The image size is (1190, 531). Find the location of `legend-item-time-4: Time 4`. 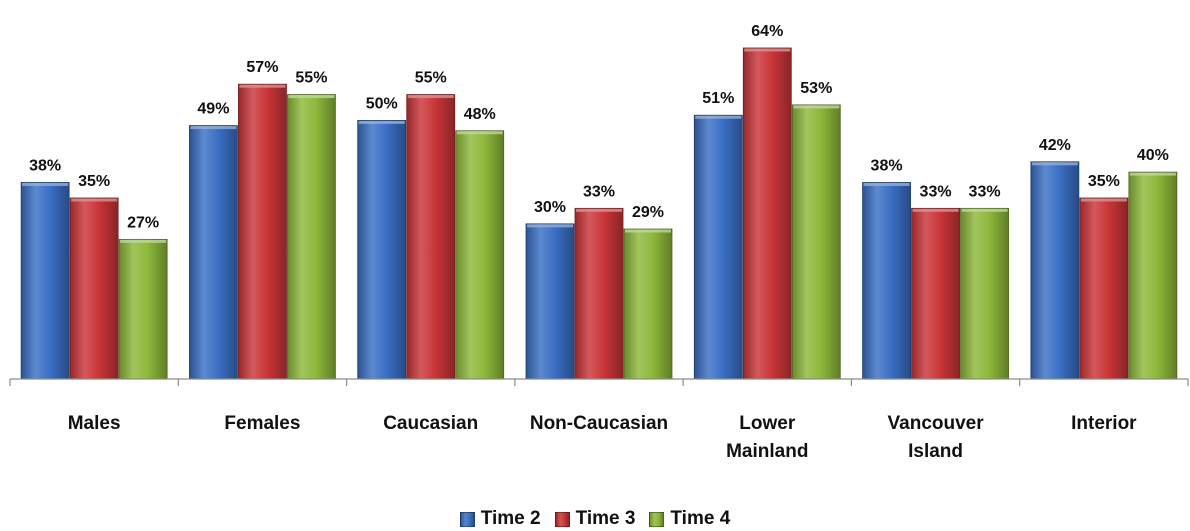

legend-item-time-4: Time 4 is located at coordinates (689, 519).